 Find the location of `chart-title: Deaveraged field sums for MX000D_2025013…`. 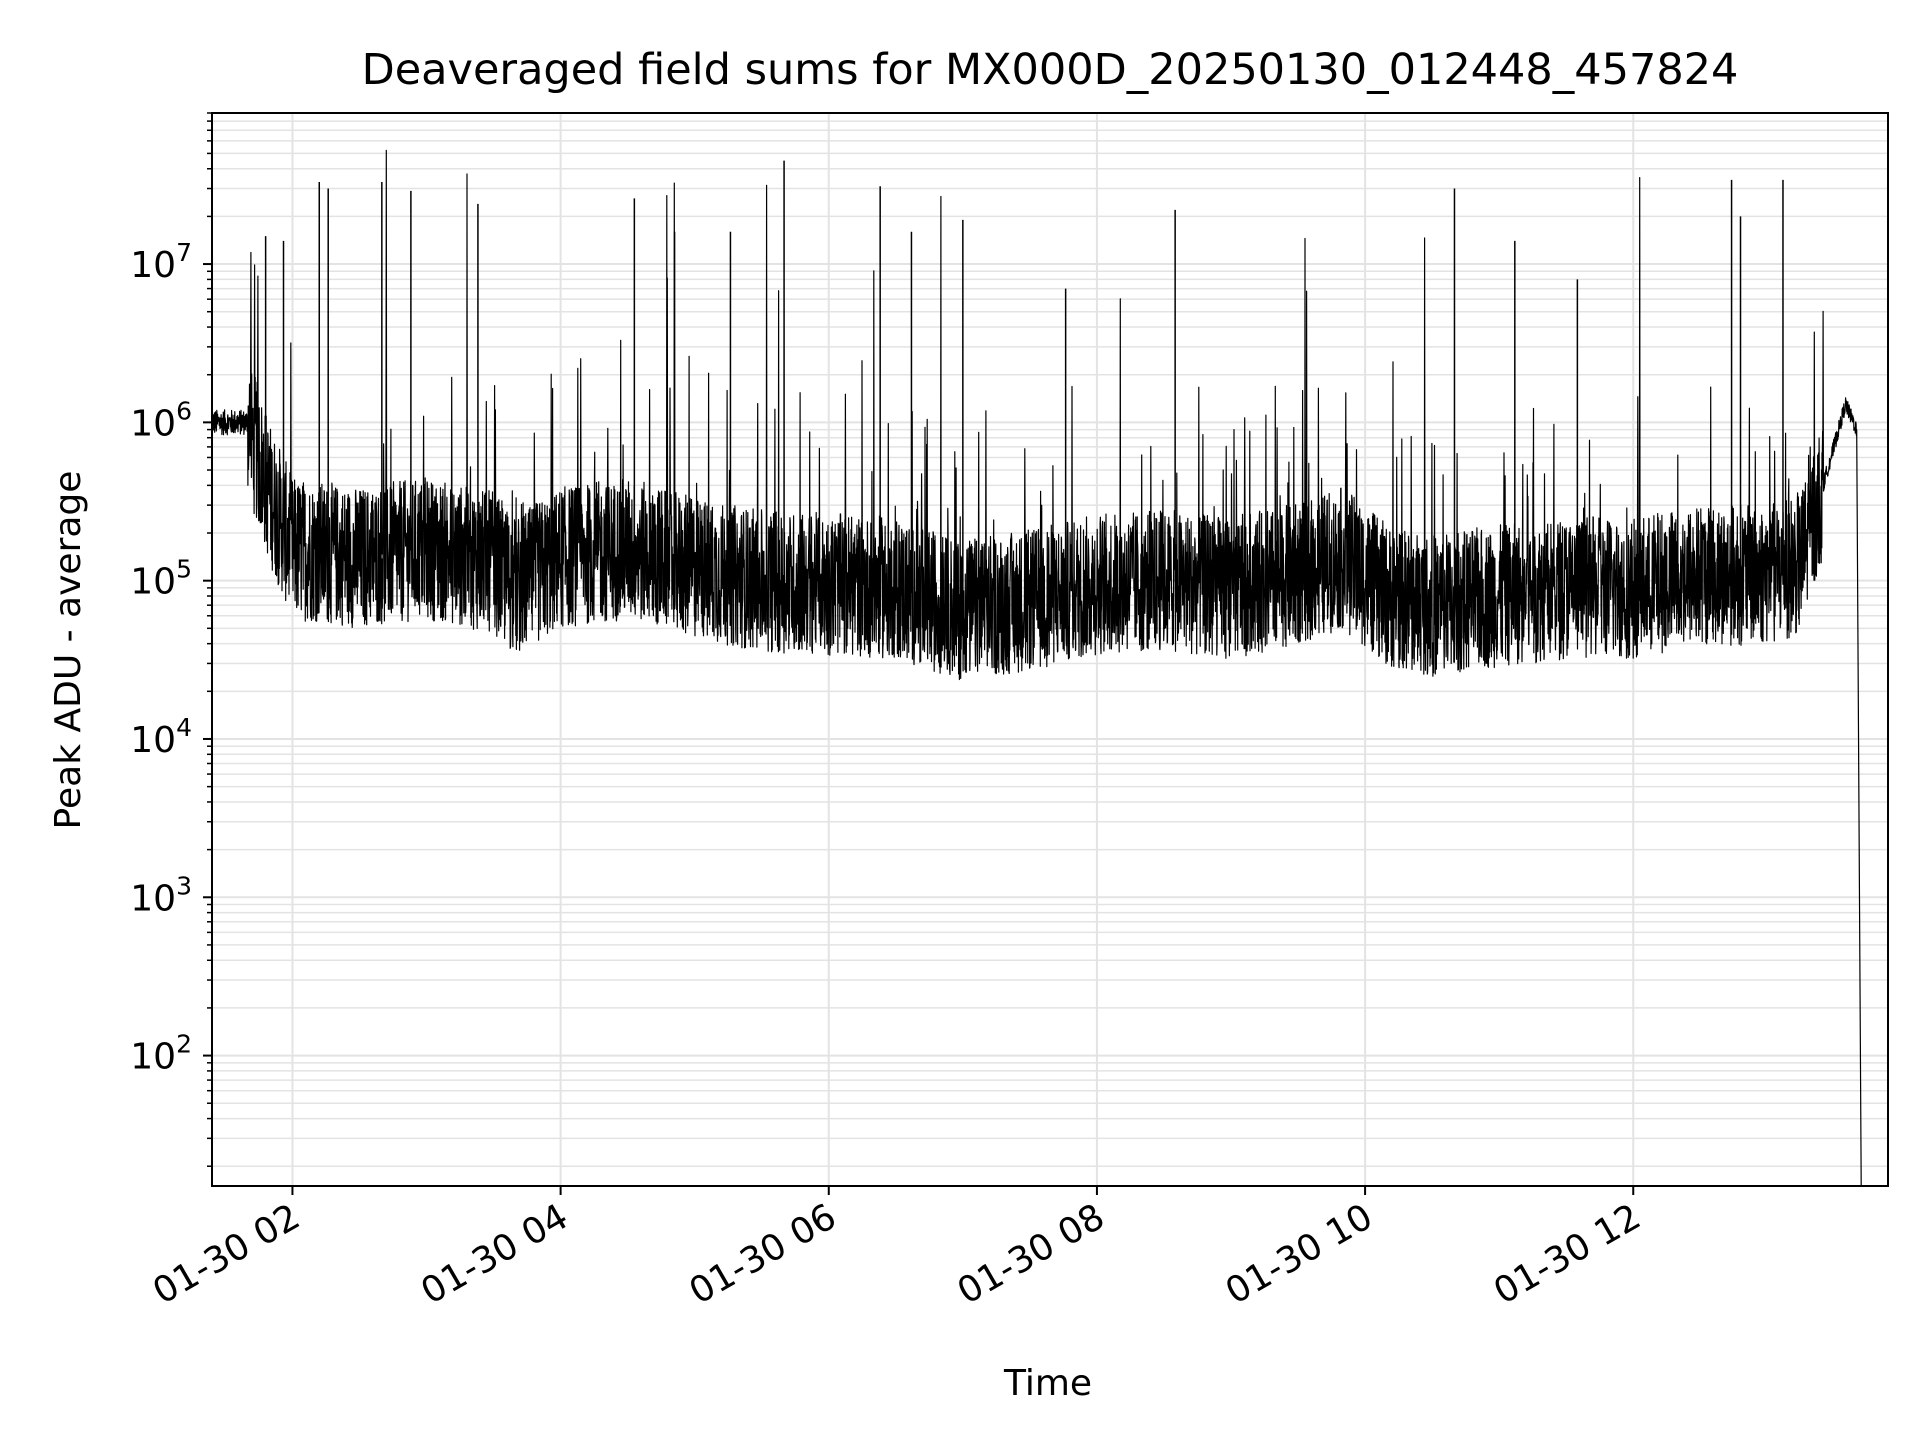

chart-title: Deaveraged field sums for MX000D_2025013… is located at coordinates (1050, 70).